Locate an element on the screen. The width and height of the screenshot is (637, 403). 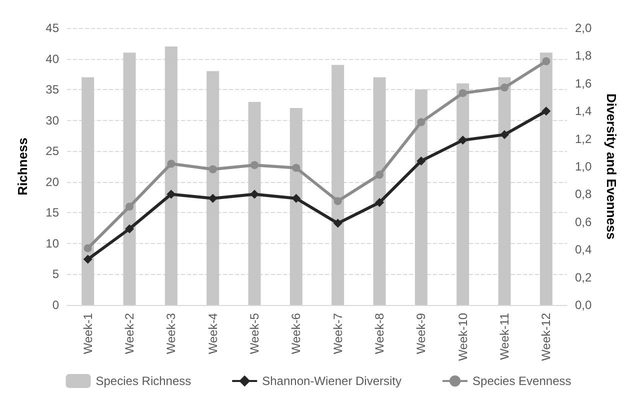
x-tick-label: Week-4 is located at coordinates (213, 333).